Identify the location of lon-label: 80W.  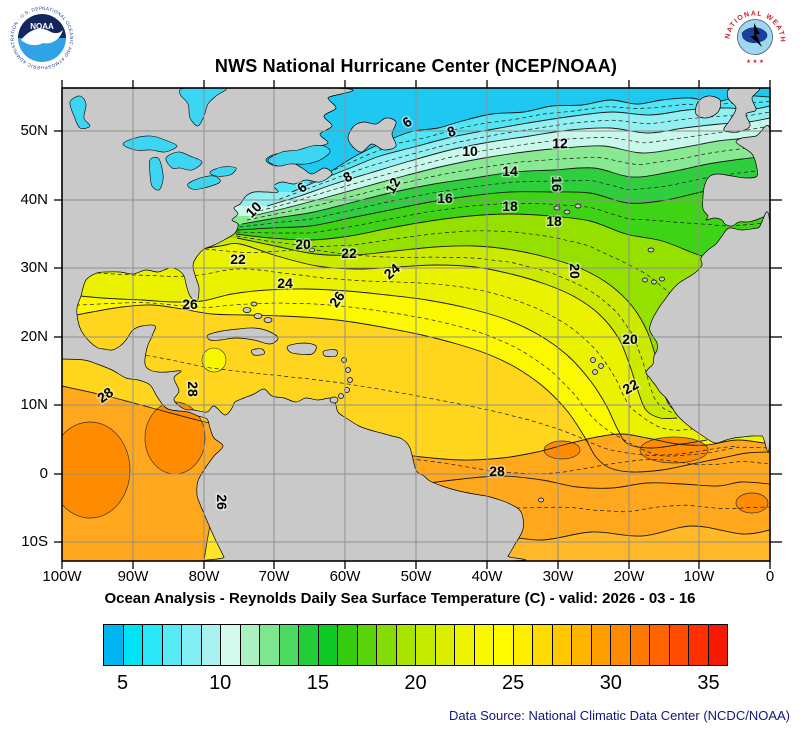
(204, 576).